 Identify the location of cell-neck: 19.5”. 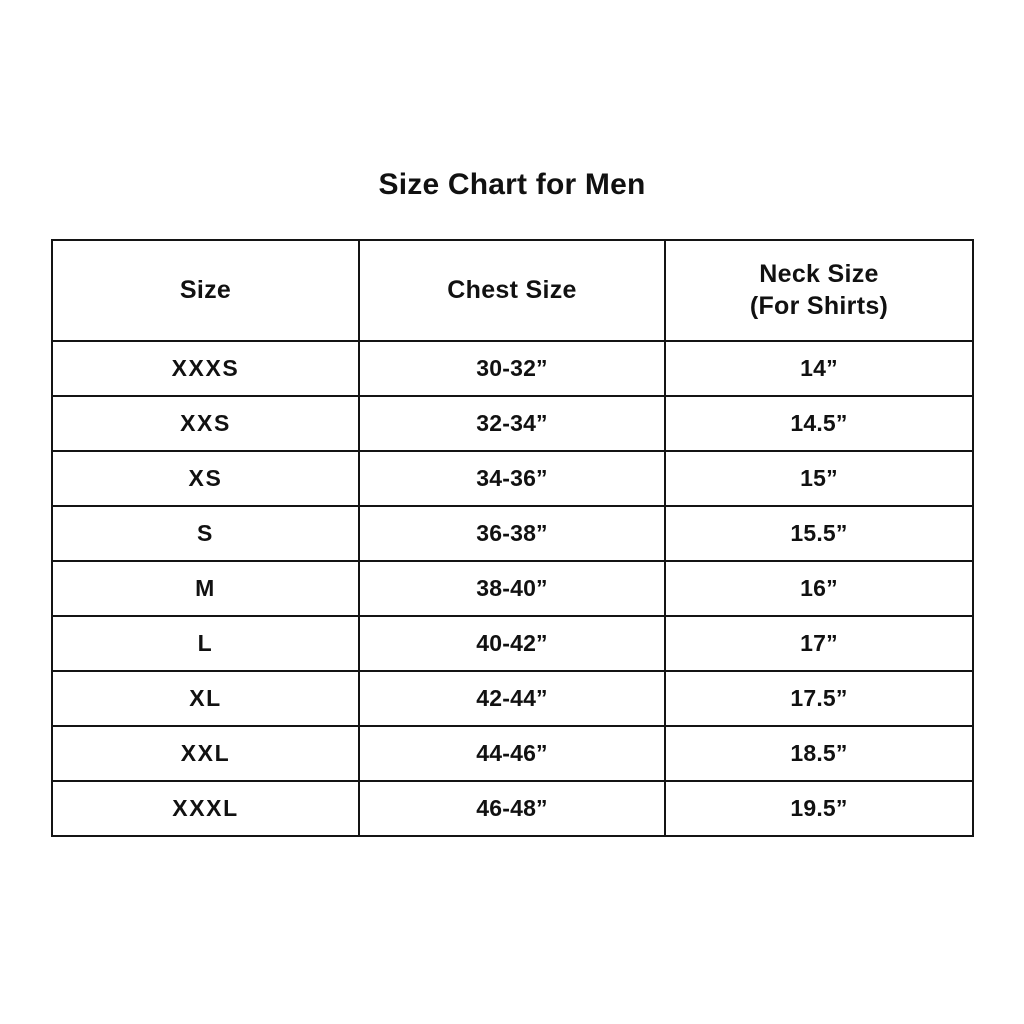
(819, 808).